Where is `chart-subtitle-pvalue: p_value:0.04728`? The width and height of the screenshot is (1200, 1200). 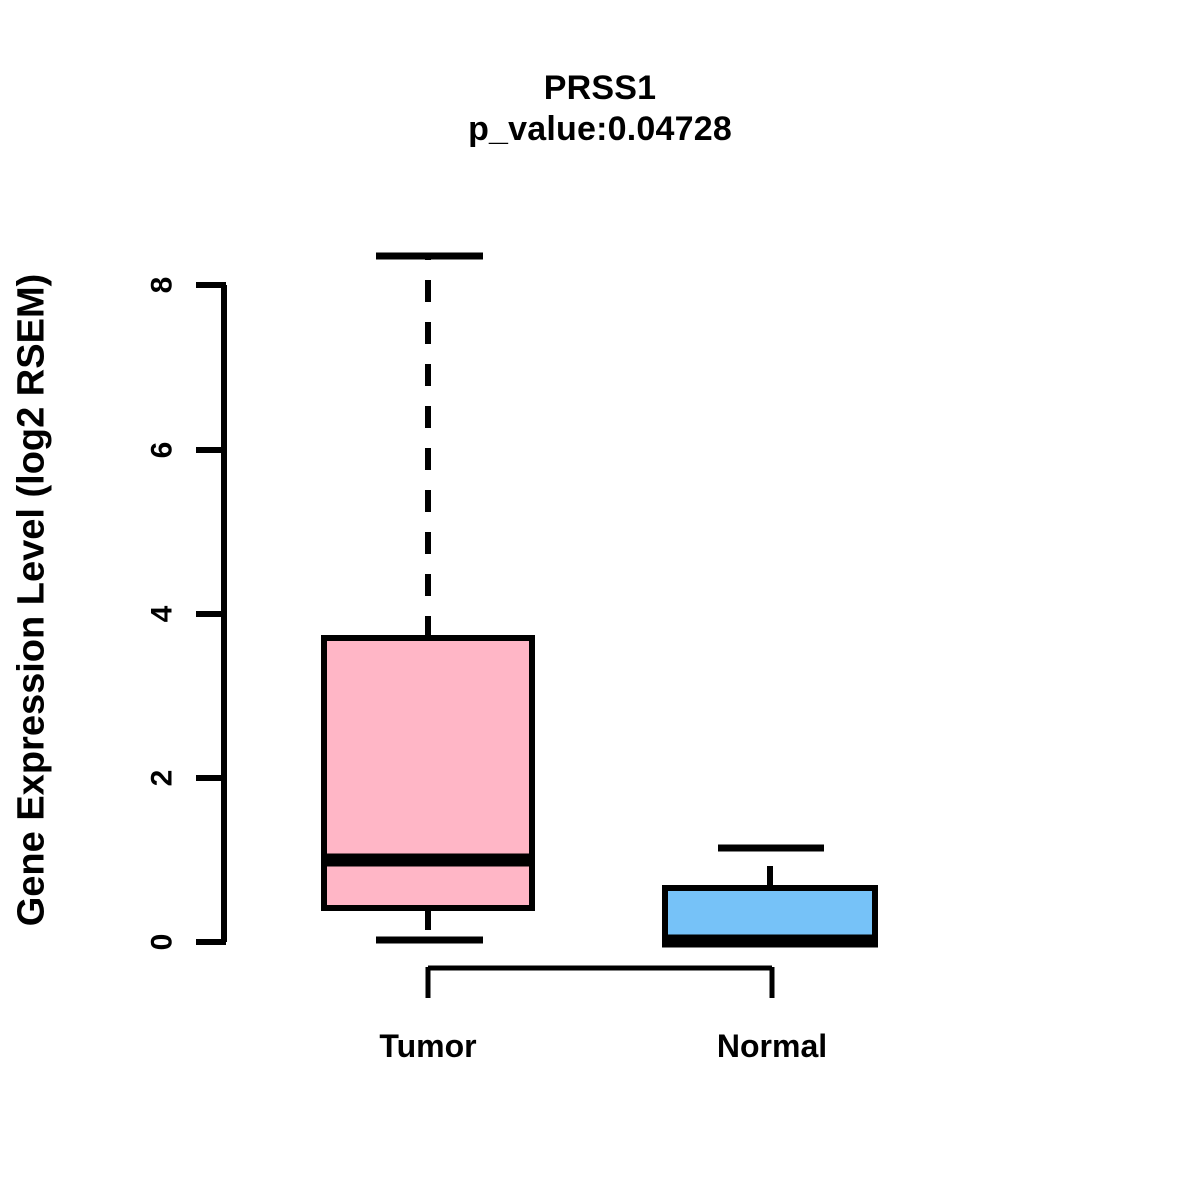
chart-subtitle-pvalue: p_value:0.04728 is located at coordinates (600, 129).